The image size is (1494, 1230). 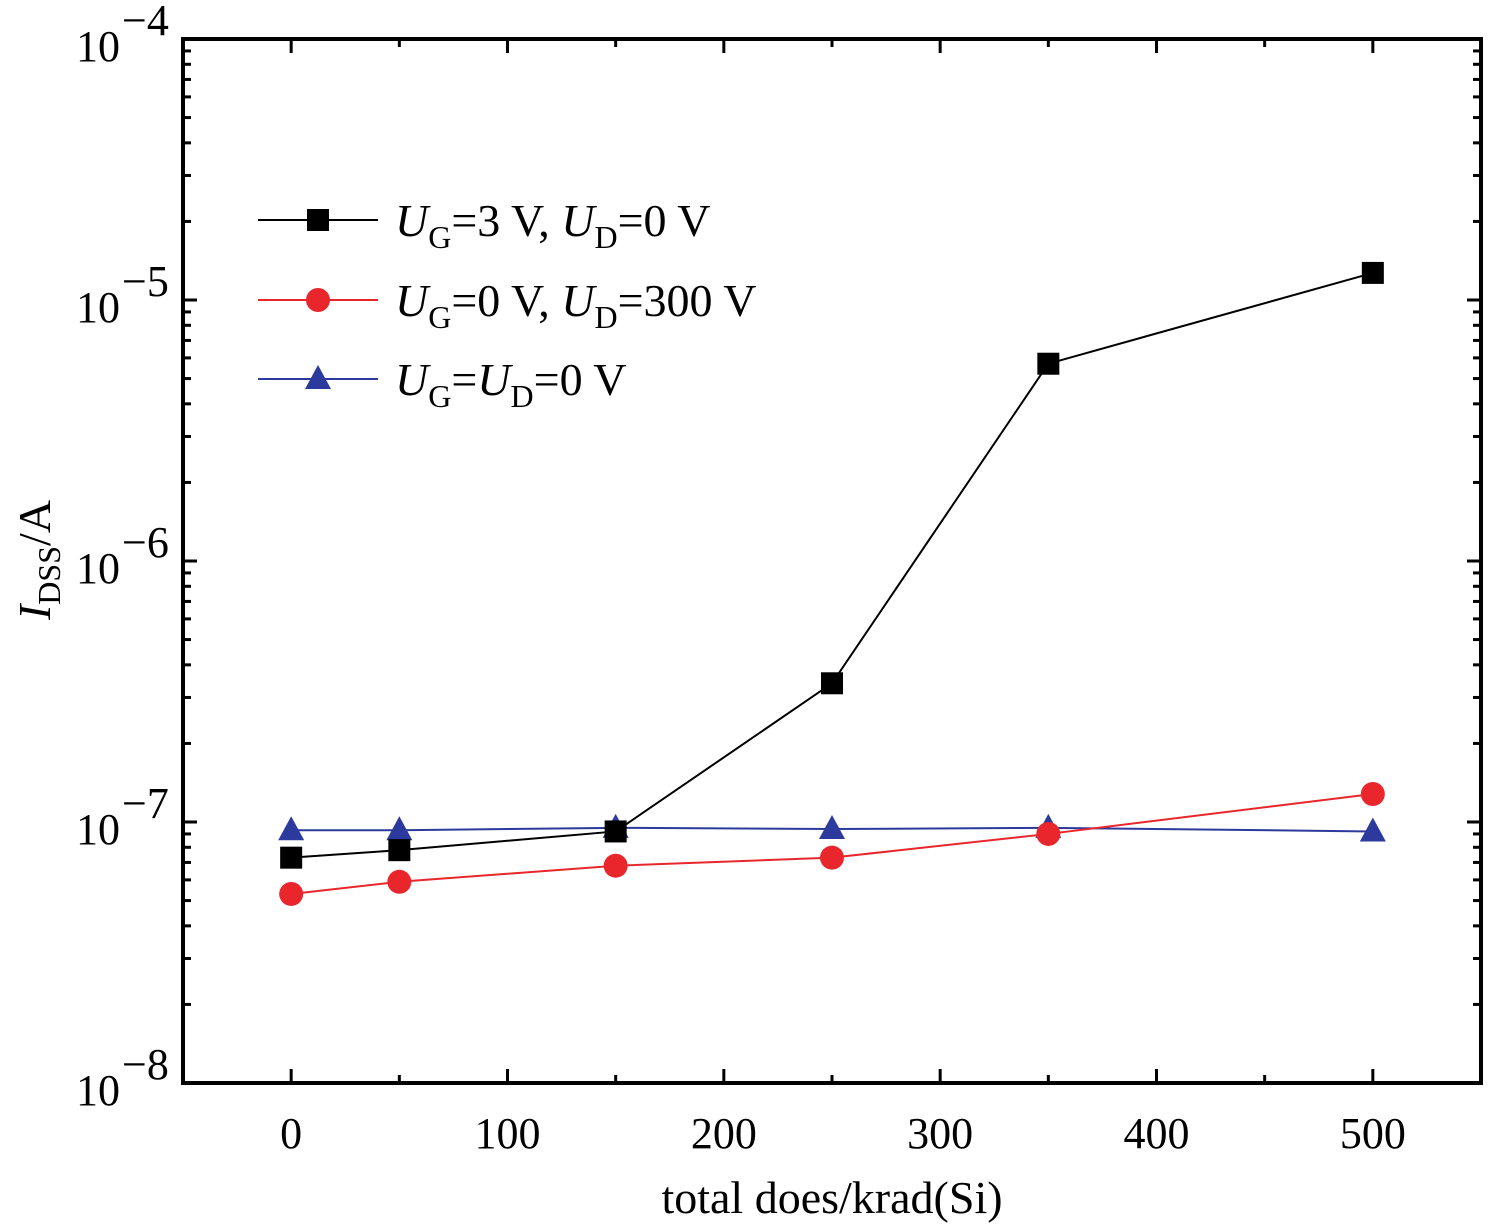 I want to click on x-axis-title: total does/krad(Si), so click(x=831, y=1197).